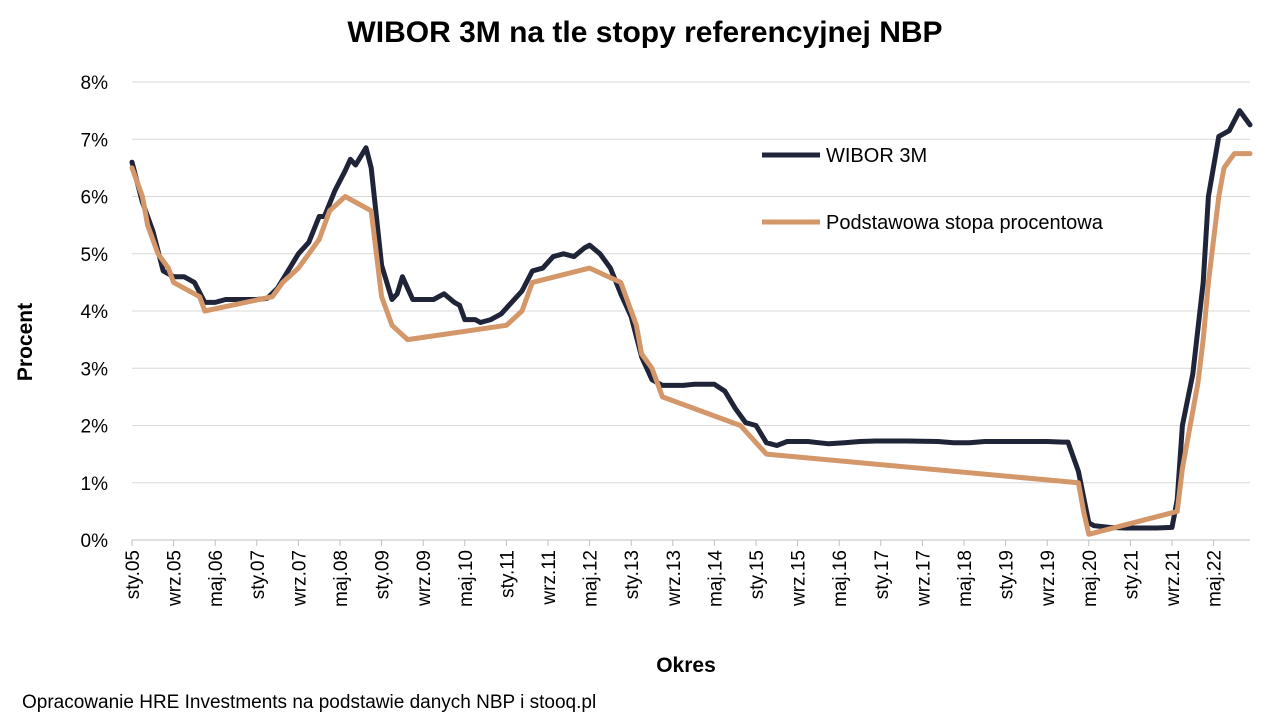  I want to click on chart-title: WIBOR 3M na tle stopy referencyjnej NBP, so click(644, 32).